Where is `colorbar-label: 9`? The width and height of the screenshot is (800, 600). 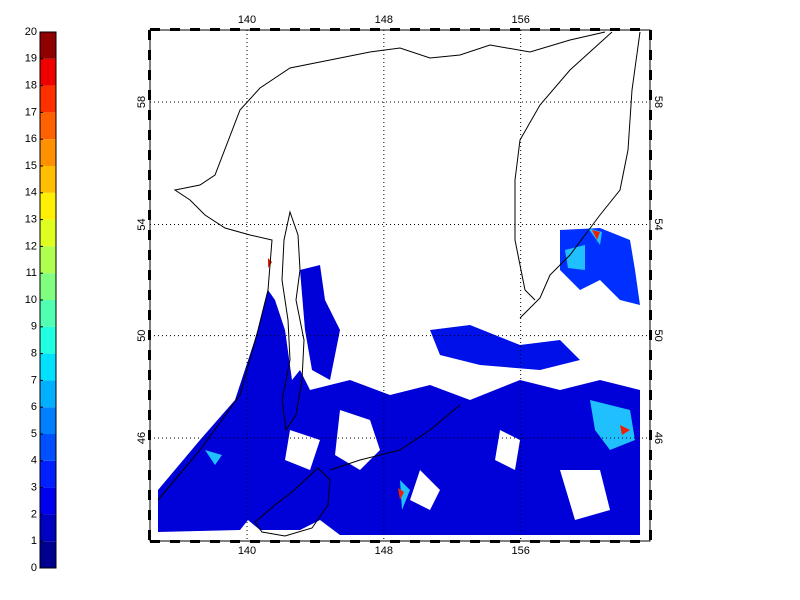 colorbar-label: 9 is located at coordinates (34, 327).